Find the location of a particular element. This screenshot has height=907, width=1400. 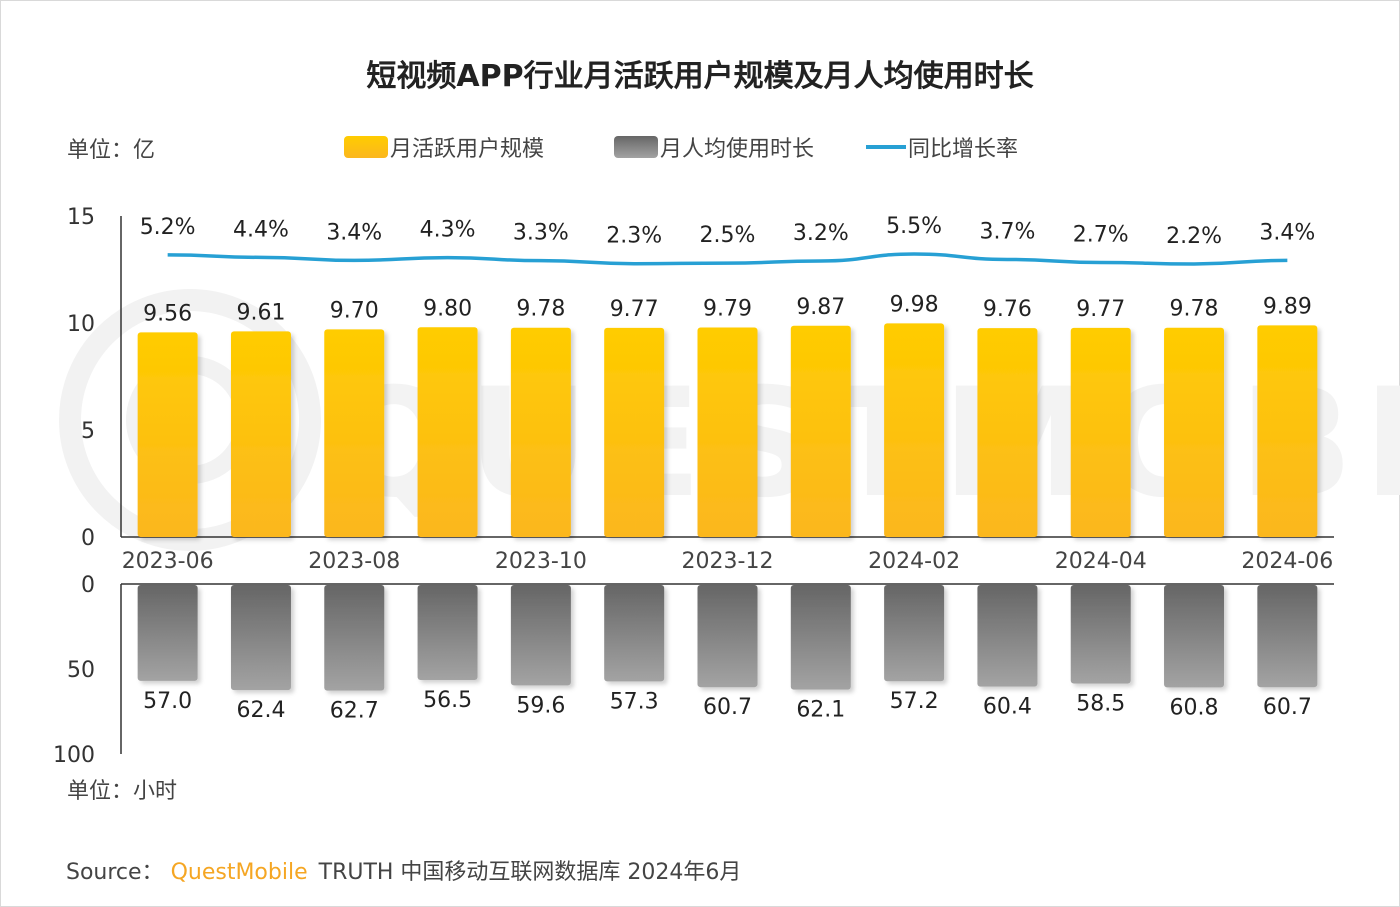

duration-label-12: 60.7 is located at coordinates (1287, 707).